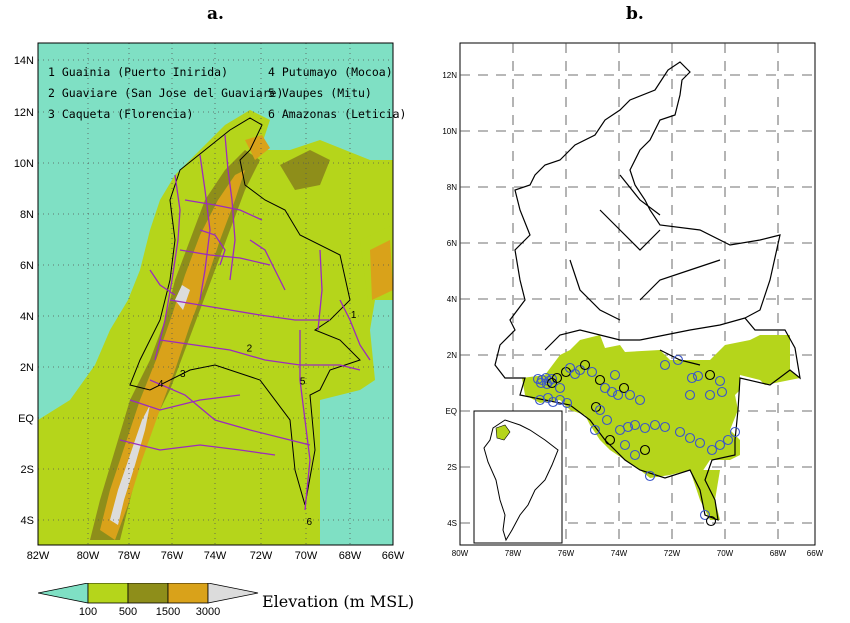 The width and height of the screenshot is (850, 623). I want to click on lat-label-b: 6N, so click(452, 243).